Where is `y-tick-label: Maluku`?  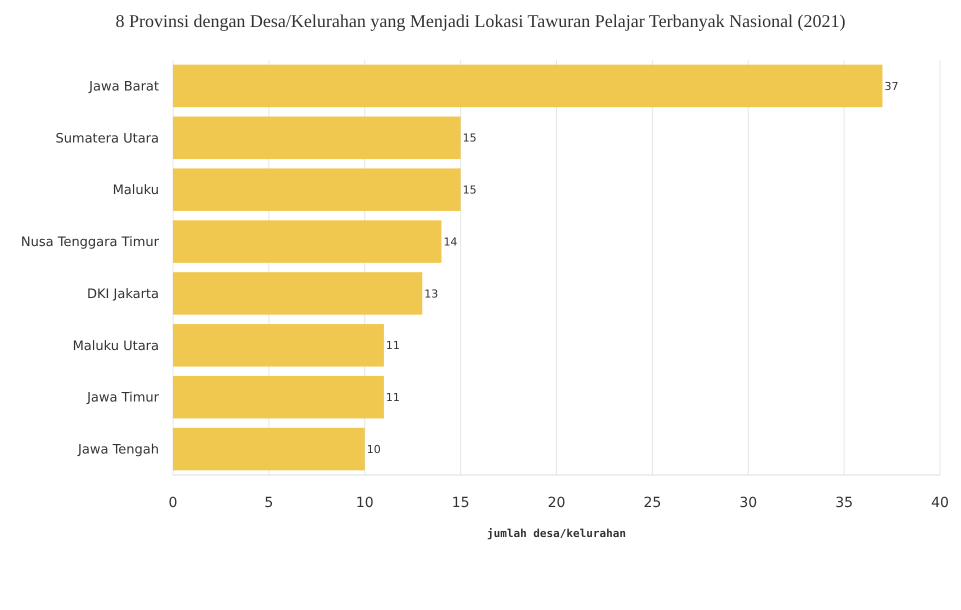 y-tick-label: Maluku is located at coordinates (135, 190).